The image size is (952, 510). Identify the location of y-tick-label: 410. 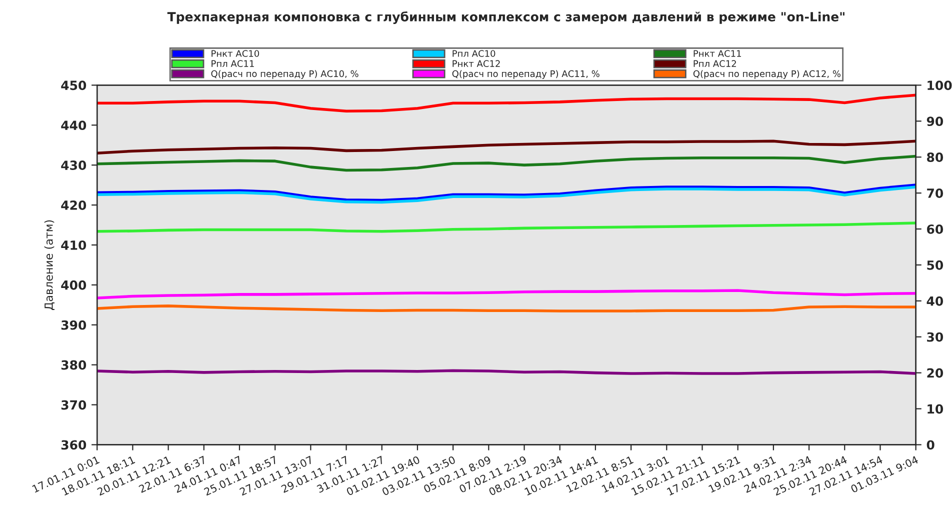
(73, 245).